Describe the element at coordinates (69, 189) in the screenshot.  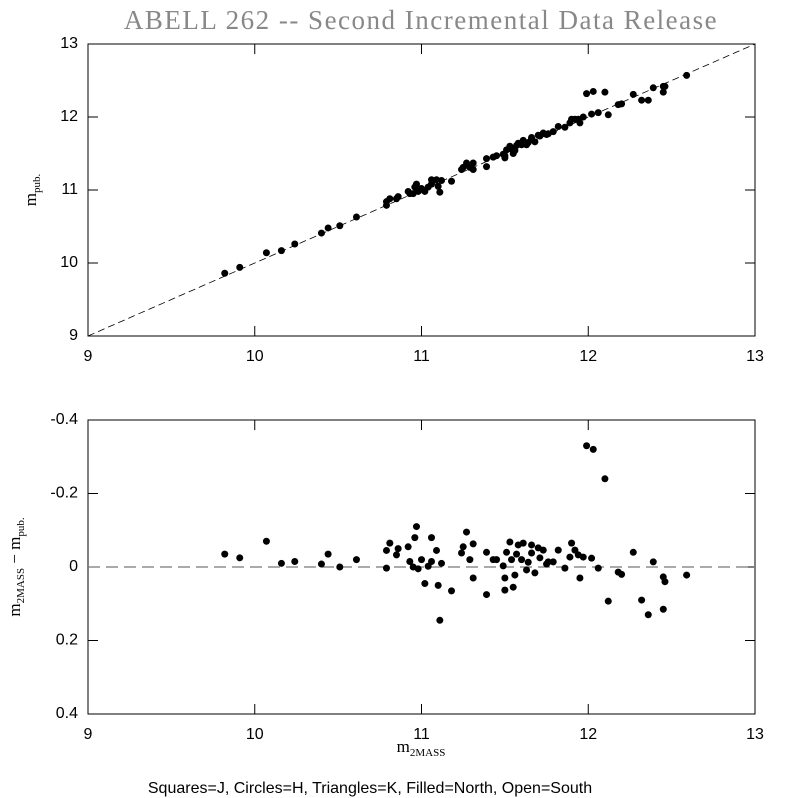
I see `y-tick-label: 11` at that location.